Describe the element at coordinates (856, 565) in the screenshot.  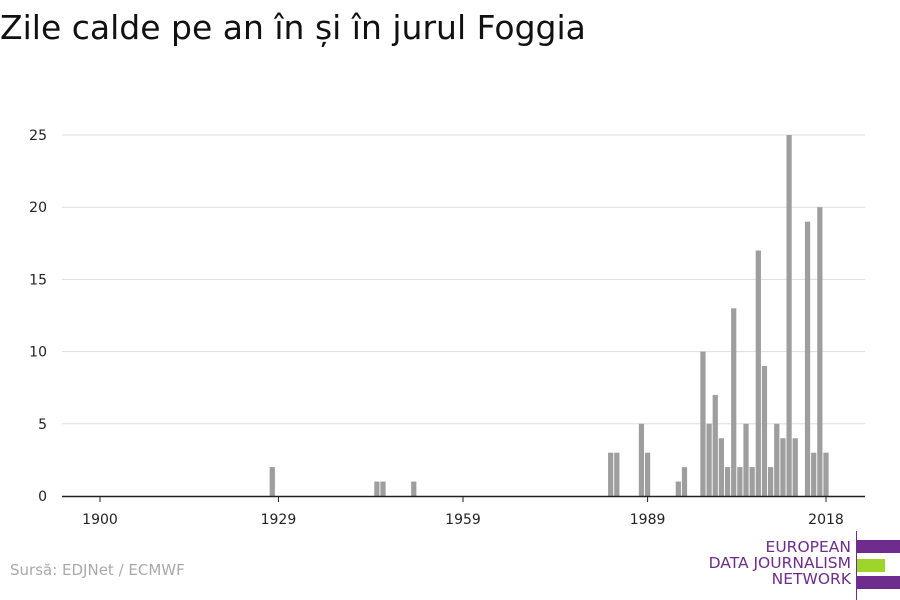
I see `logo-separator` at that location.